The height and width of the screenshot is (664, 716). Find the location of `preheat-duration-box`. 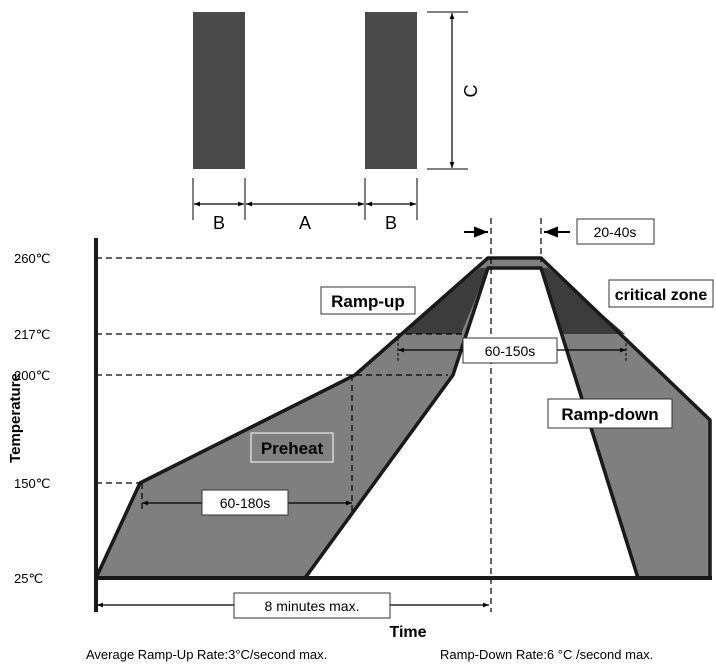

preheat-duration-box is located at coordinates (245, 502).